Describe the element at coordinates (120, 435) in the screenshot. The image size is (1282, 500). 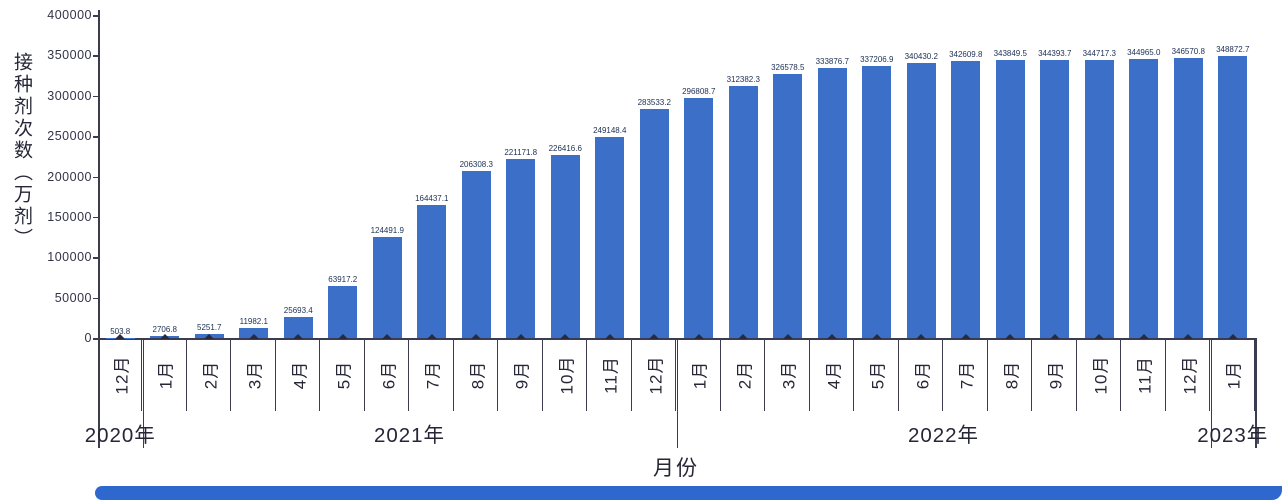
I see `year-label: 2020年` at that location.